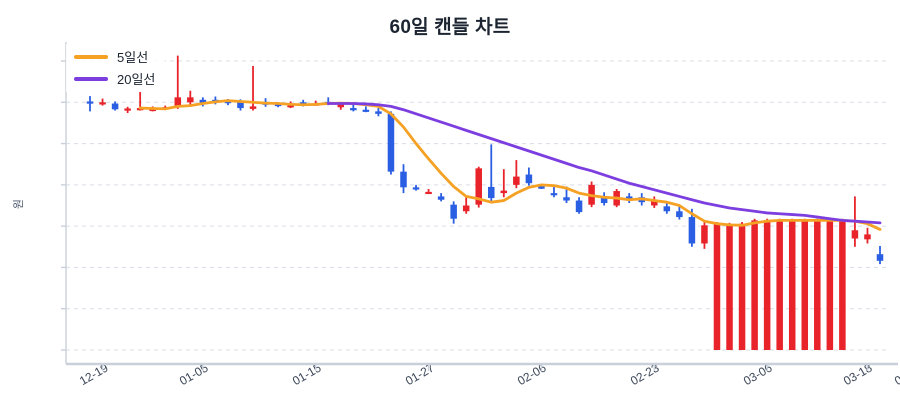 The image size is (900, 420). What do you see at coordinates (114, 78) in the screenshot?
I see `legend-item-ma20: 20일선` at bounding box center [114, 78].